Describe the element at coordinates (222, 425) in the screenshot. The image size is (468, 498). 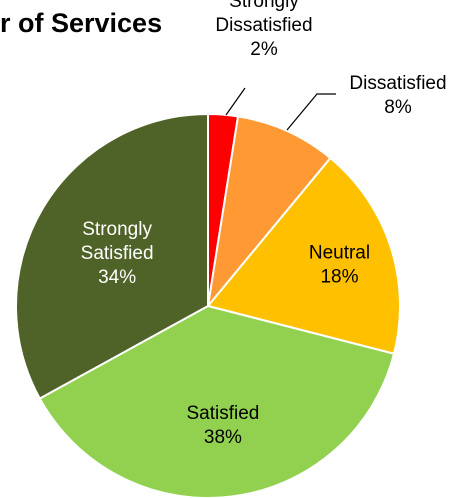
I see `slice-label-satisfied: Satisfied 38%` at that location.